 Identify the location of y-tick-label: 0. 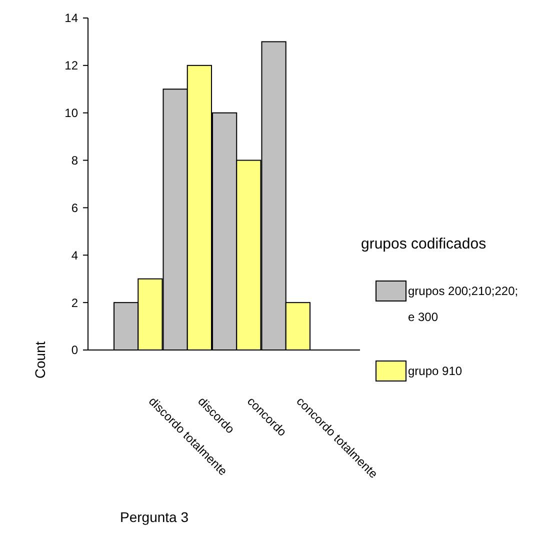
(74, 350).